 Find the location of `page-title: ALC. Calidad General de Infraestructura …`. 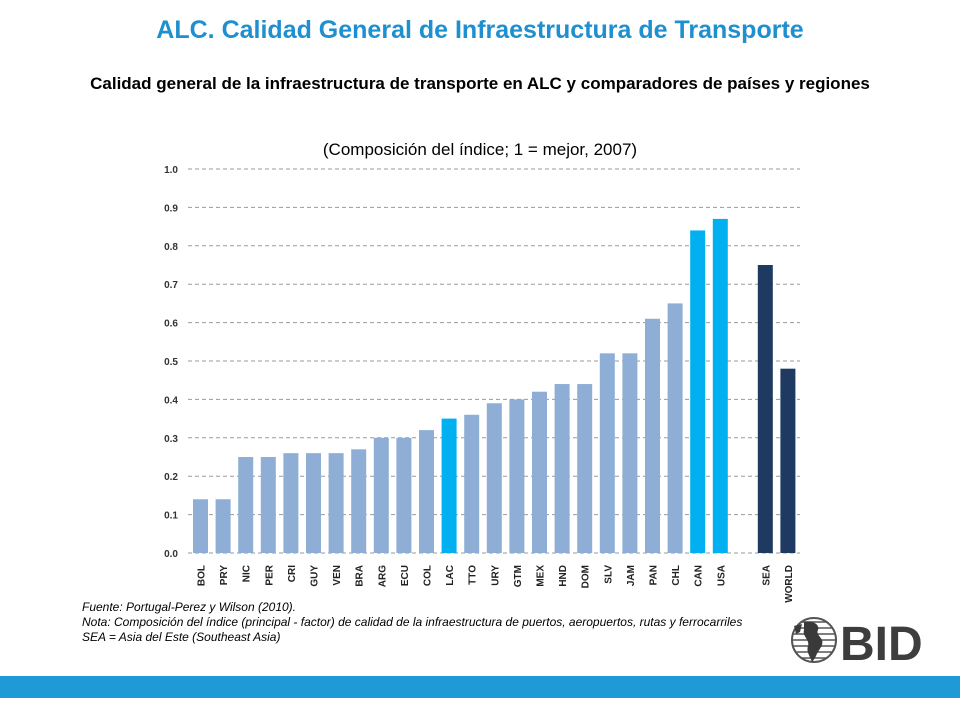

page-title: ALC. Calidad General de Infraestructura … is located at coordinates (480, 30).